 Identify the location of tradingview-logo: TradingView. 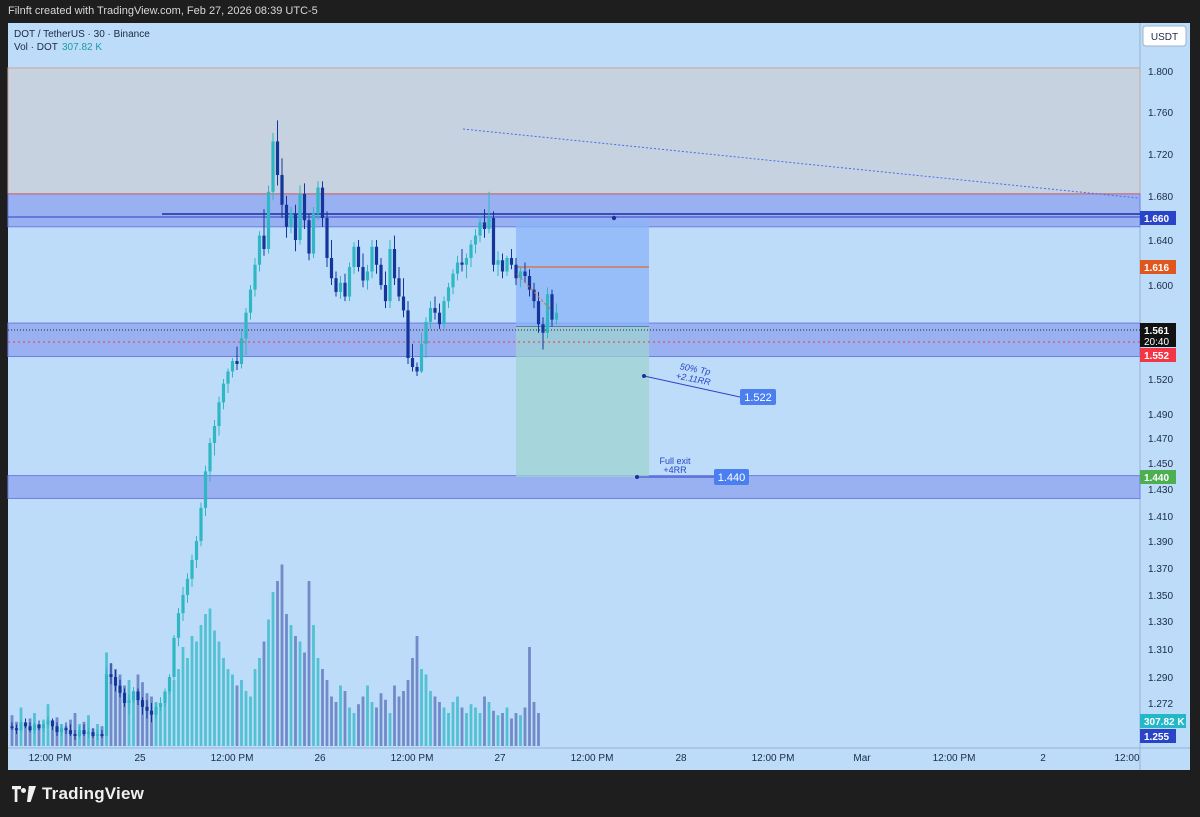
(78, 794).